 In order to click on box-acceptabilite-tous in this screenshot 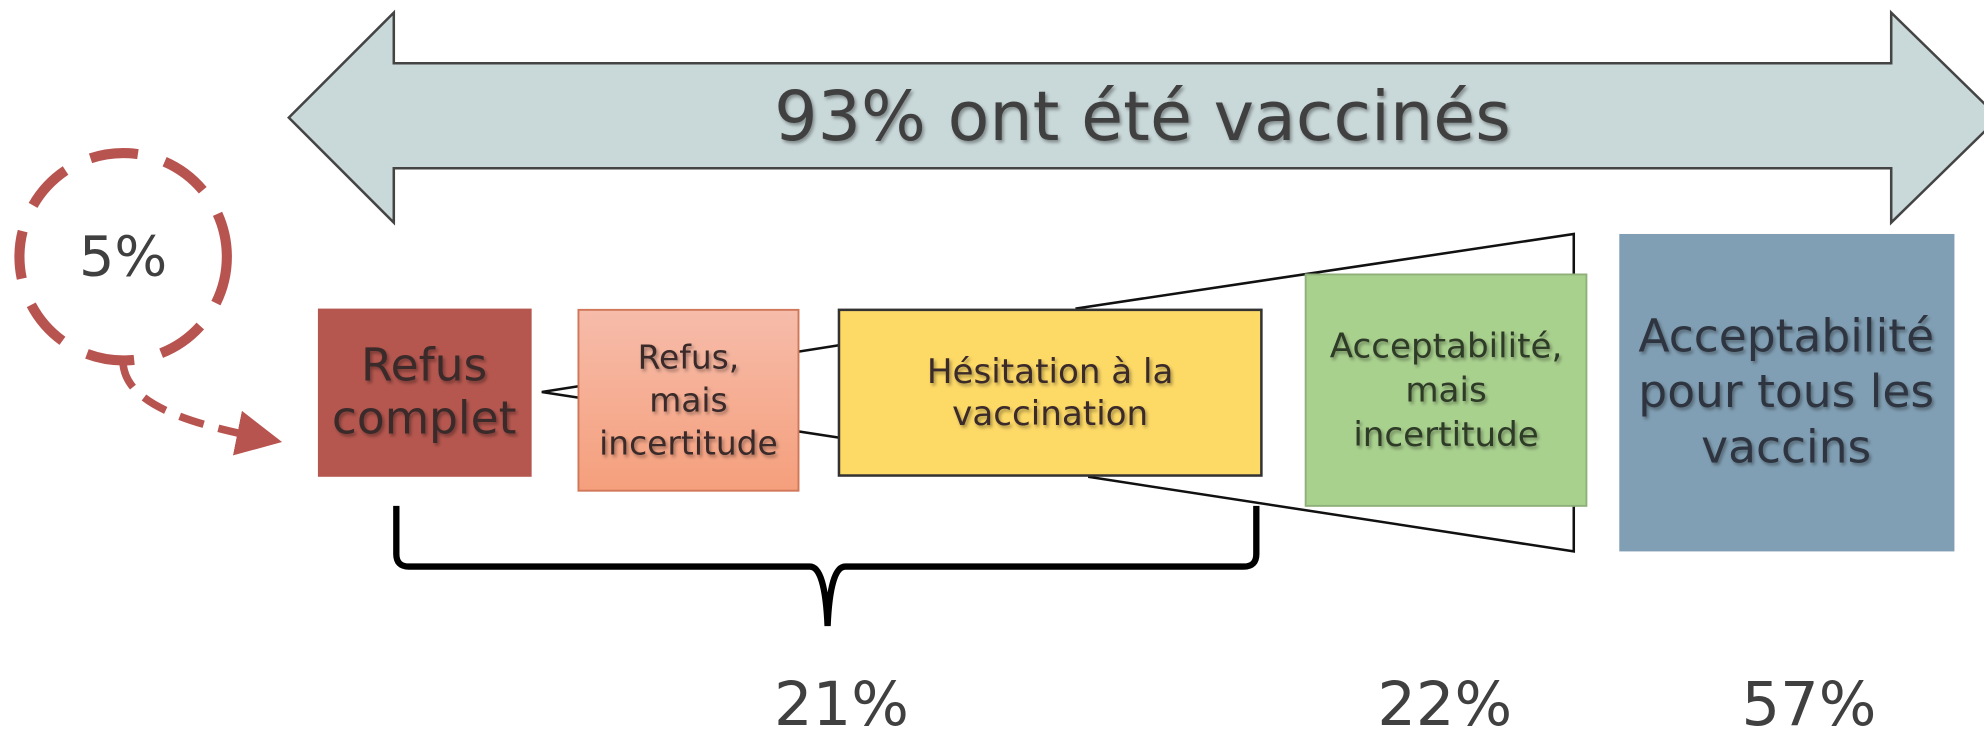, I will do `click(1787, 392)`.